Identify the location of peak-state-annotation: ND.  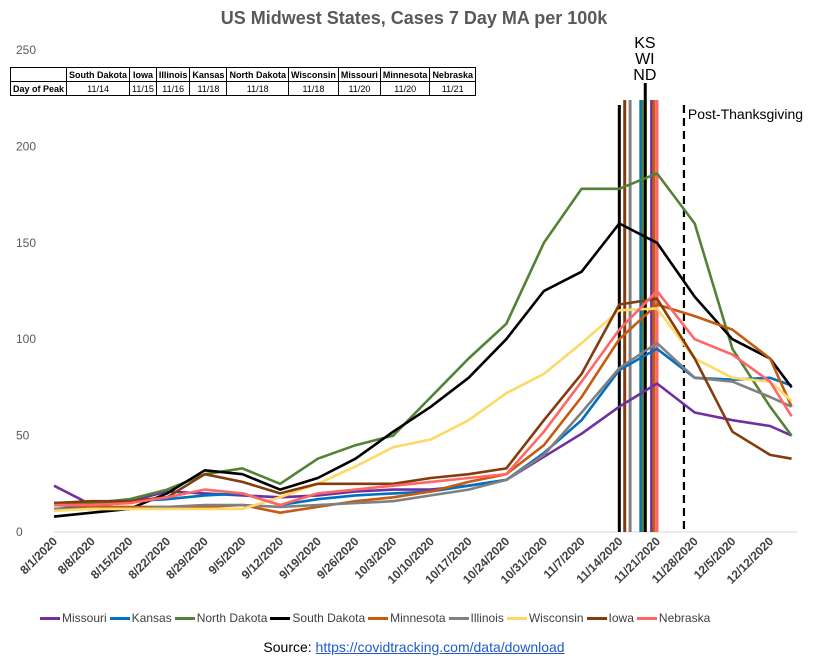
(644, 75).